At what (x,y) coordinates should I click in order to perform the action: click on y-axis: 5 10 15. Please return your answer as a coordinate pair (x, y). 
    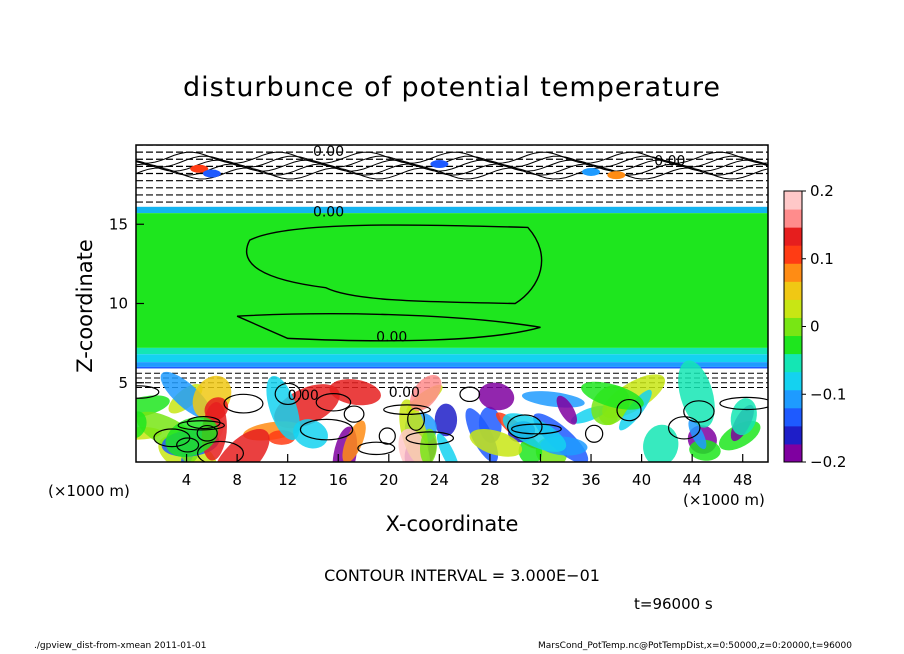
    Looking at the image, I should click on (126, 303).